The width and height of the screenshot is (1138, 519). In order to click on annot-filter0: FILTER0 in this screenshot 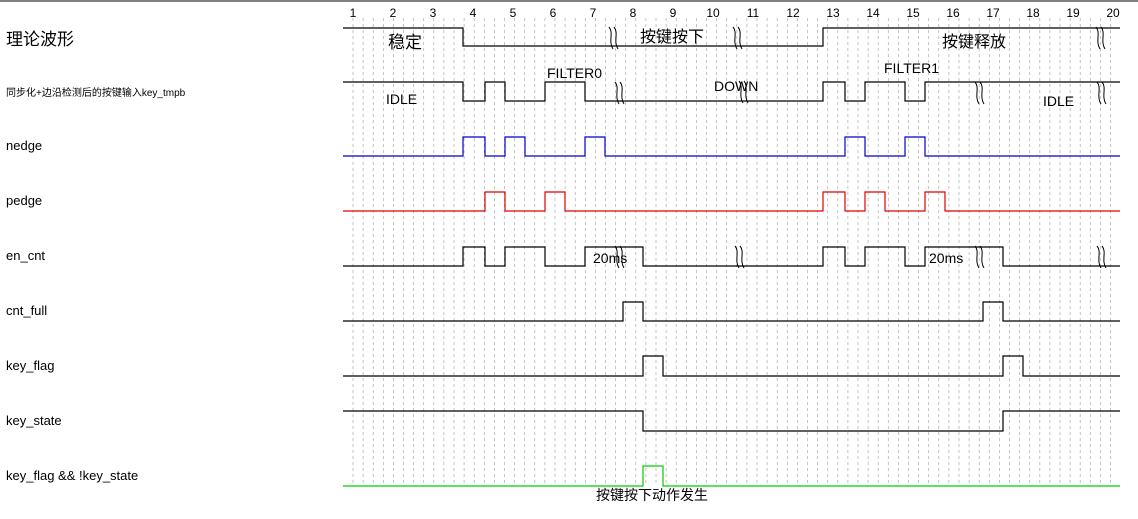, I will do `click(574, 73)`.